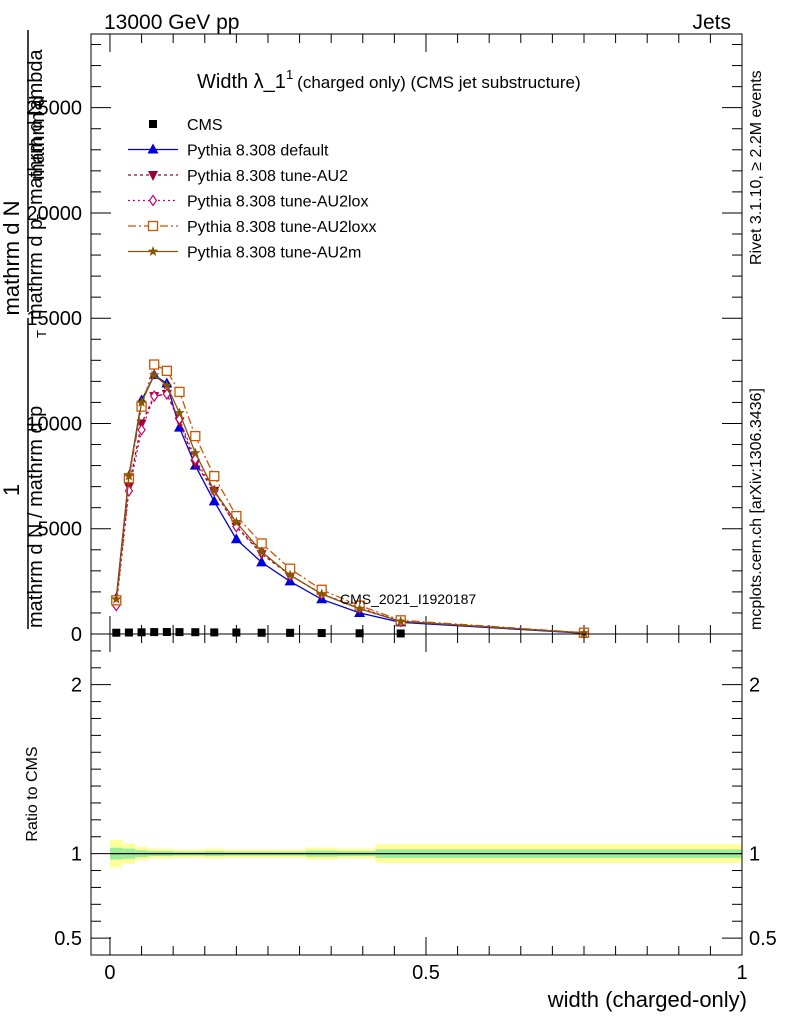 The image size is (786, 1024). I want to click on rivet-label: Rivet 3.1.10, ≥ 2.2M events, so click(756, 167).